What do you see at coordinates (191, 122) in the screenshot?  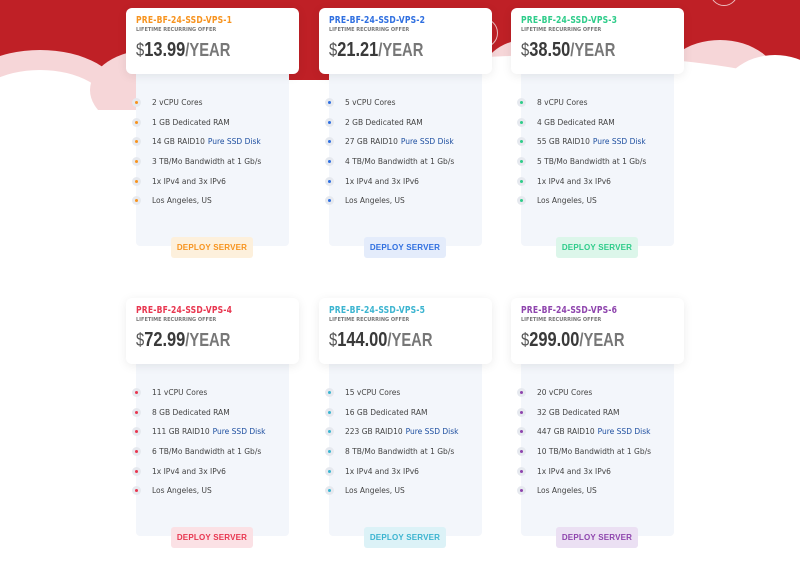 I see `feature-text: 1 GB Dedicated RAM` at bounding box center [191, 122].